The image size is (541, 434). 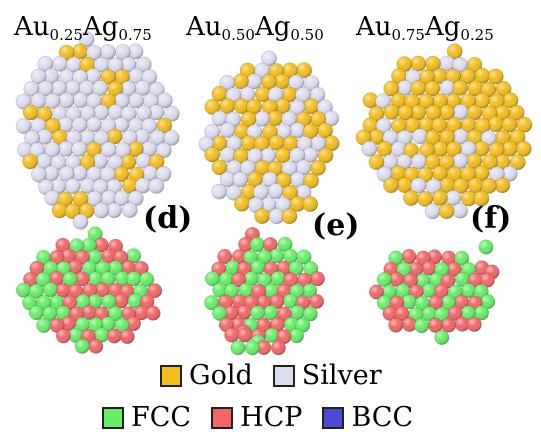 I want to click on hcp-legend-label: HCP, so click(x=271, y=417).